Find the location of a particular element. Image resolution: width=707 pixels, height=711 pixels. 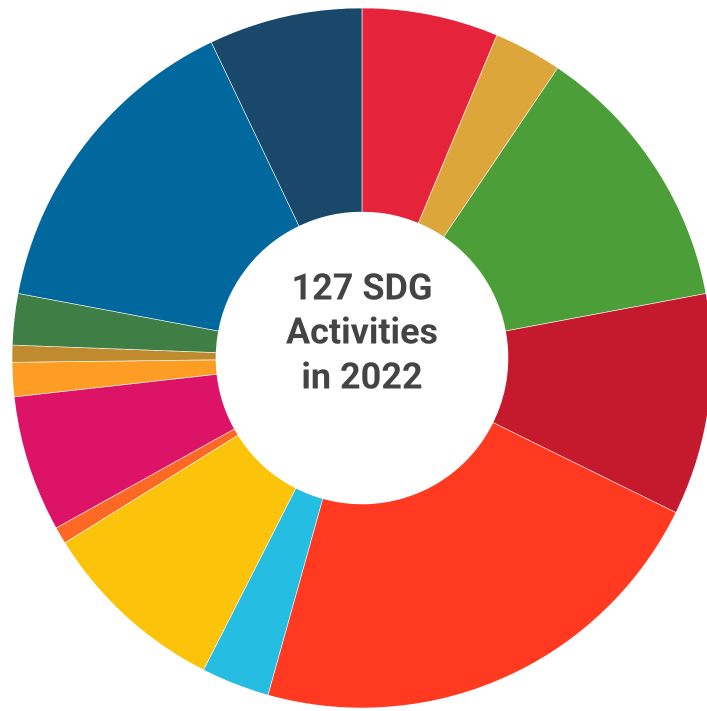

center-label: in 2022 is located at coordinates (361, 377).